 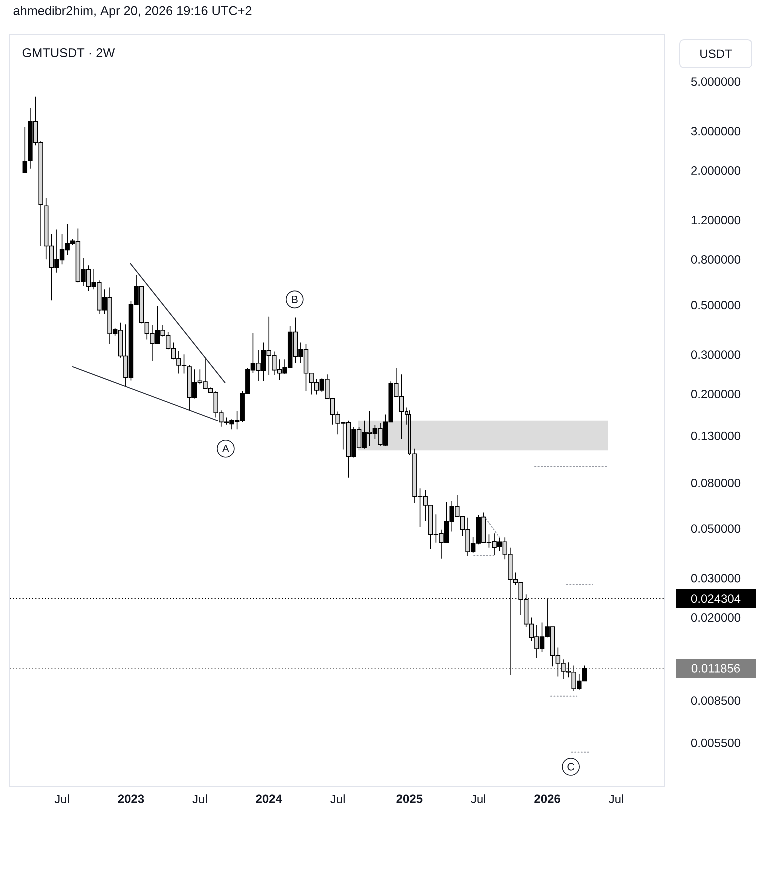 I want to click on y-tick-label: 2.000000, so click(x=716, y=171).